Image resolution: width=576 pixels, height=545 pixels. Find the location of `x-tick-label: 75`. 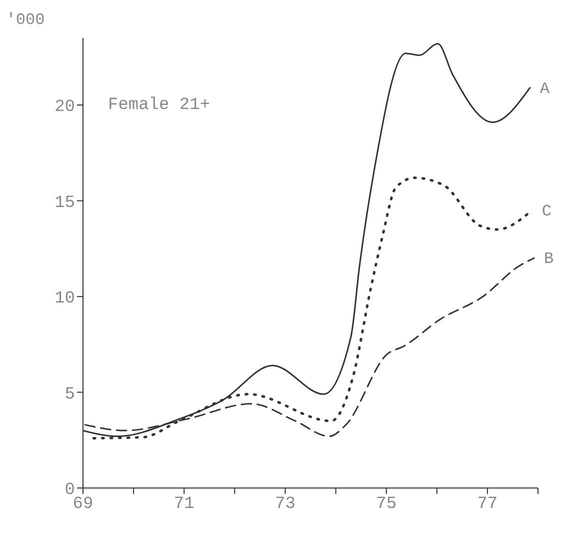

x-tick-label: 75 is located at coordinates (386, 504).